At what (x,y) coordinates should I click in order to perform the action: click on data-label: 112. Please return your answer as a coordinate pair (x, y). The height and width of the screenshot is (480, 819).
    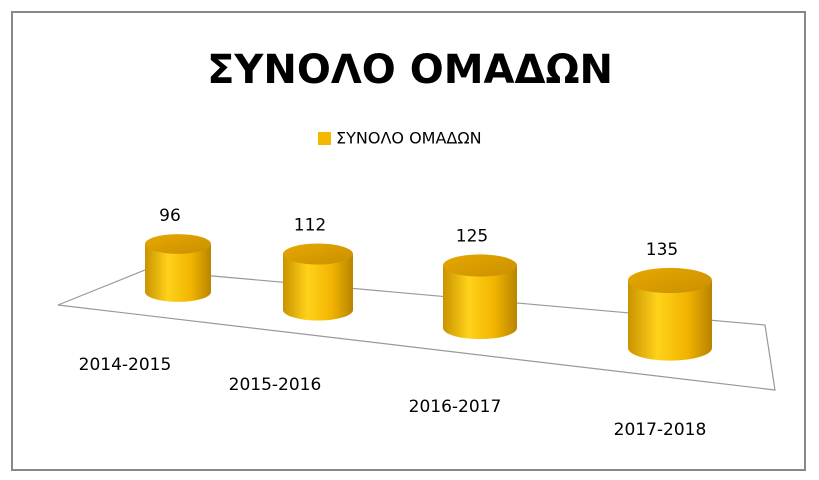
    Looking at the image, I should click on (310, 226).